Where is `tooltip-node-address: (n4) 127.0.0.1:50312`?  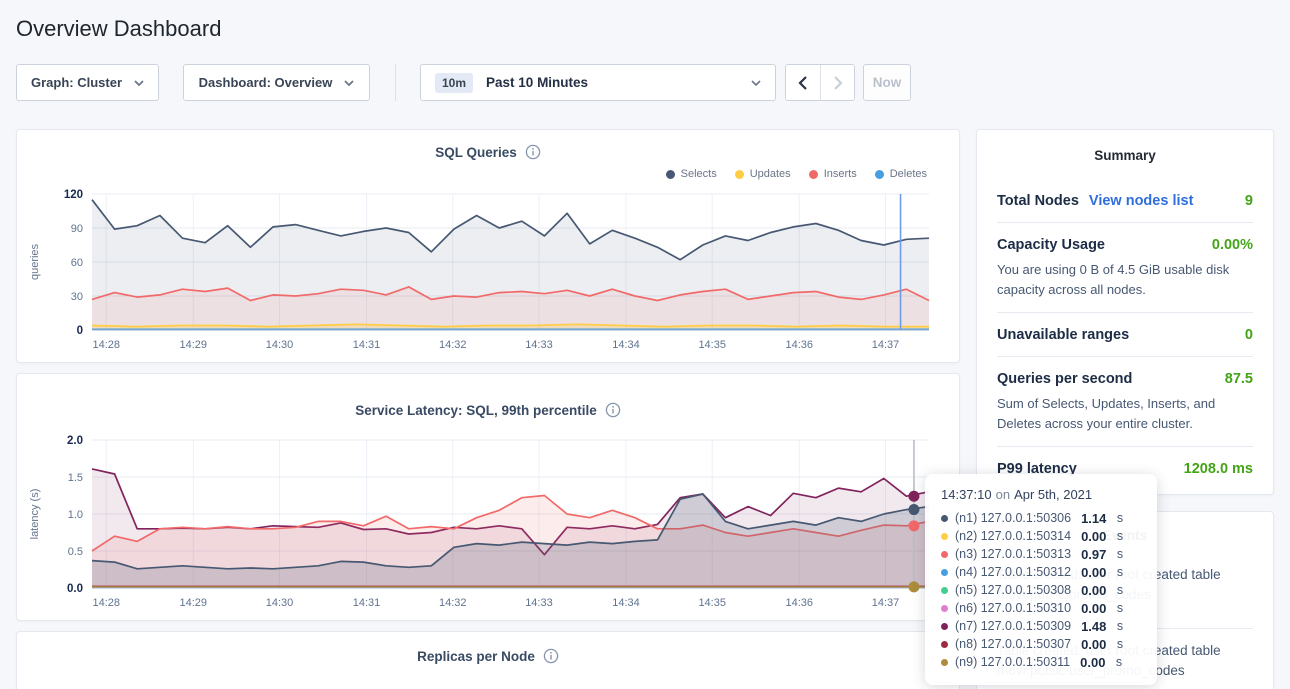
tooltip-node-address: (n4) 127.0.0.1:50312 is located at coordinates (1013, 572).